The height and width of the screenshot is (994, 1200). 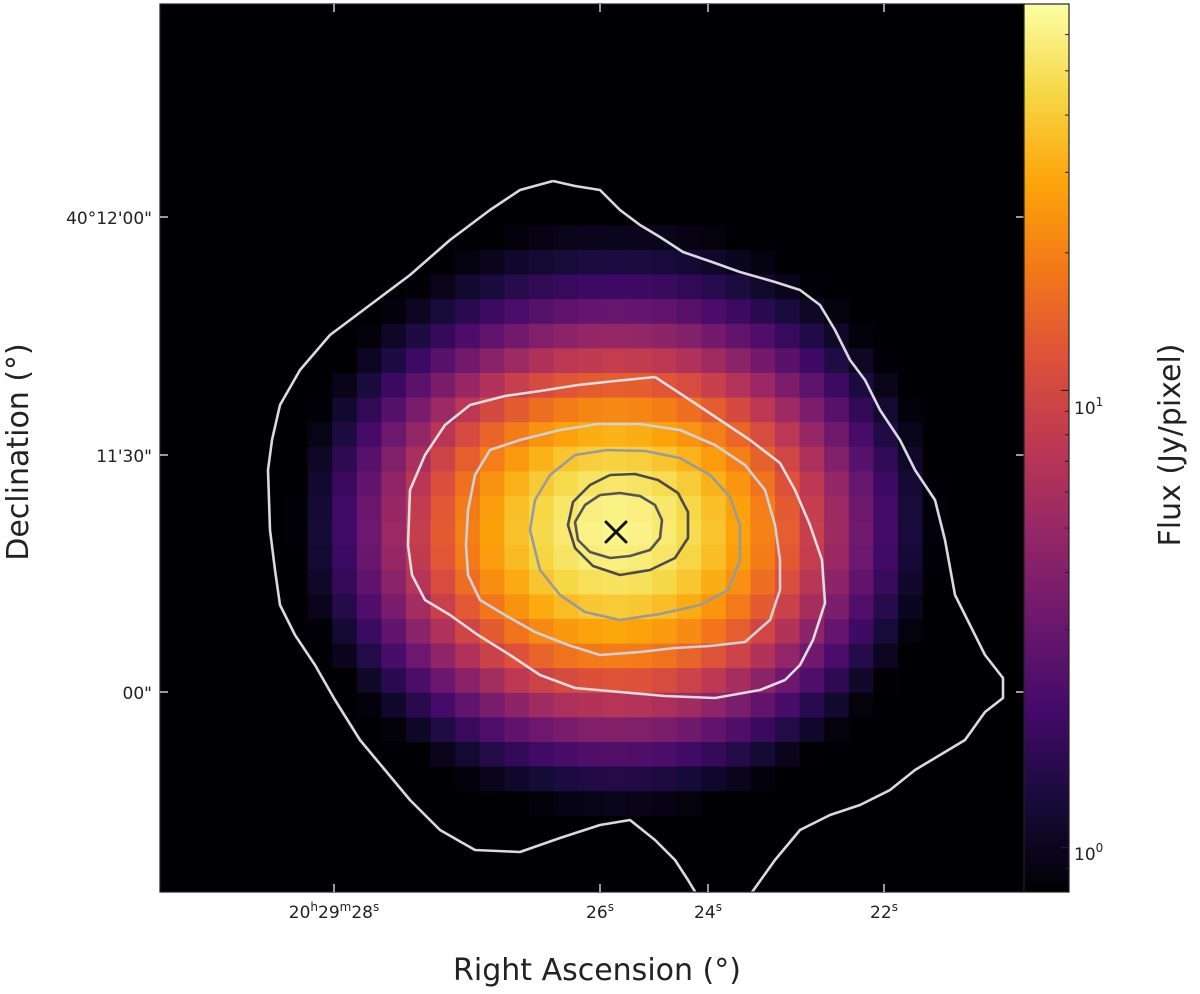 What do you see at coordinates (895, 907) in the screenshot?
I see `x-tick-label-part: s` at bounding box center [895, 907].